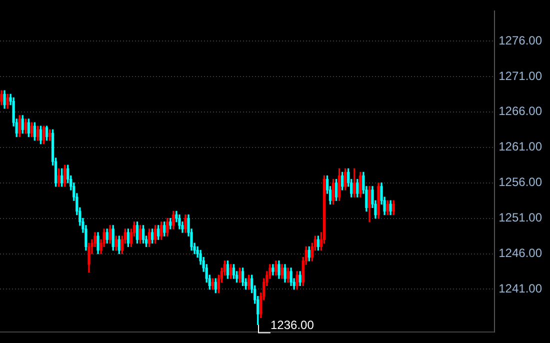 The image size is (550, 343). What do you see at coordinates (520, 111) in the screenshot?
I see `y-tick-label: 1266.00` at bounding box center [520, 111].